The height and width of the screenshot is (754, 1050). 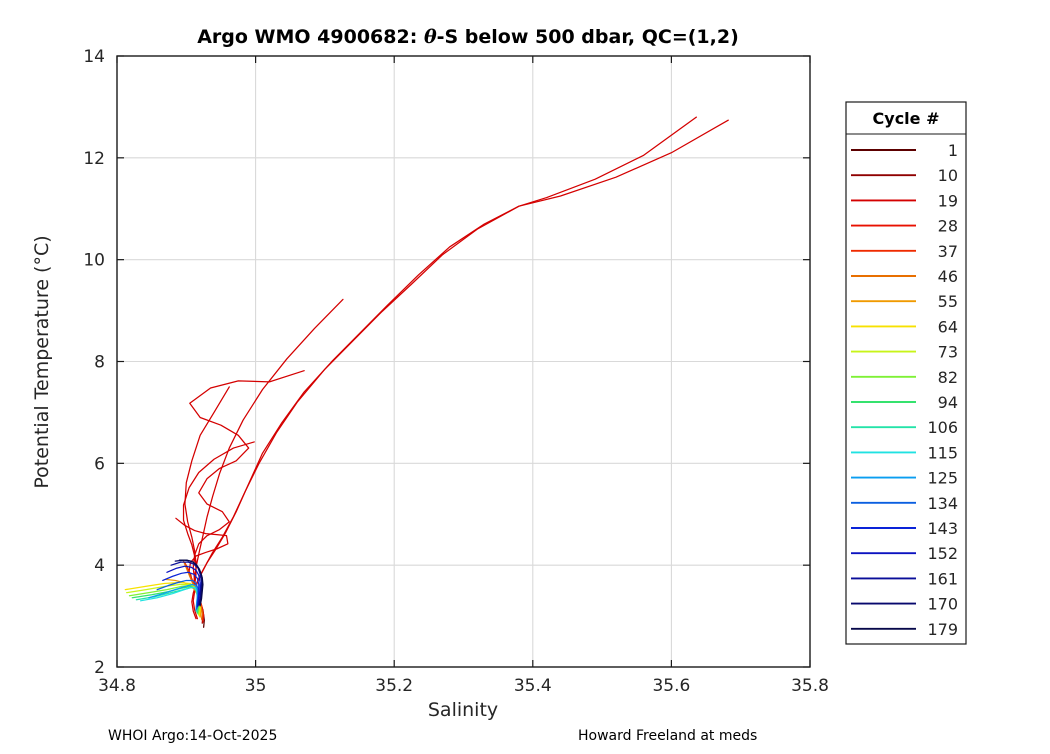 What do you see at coordinates (904, 301) in the screenshot?
I see `legend-item: 55` at bounding box center [904, 301].